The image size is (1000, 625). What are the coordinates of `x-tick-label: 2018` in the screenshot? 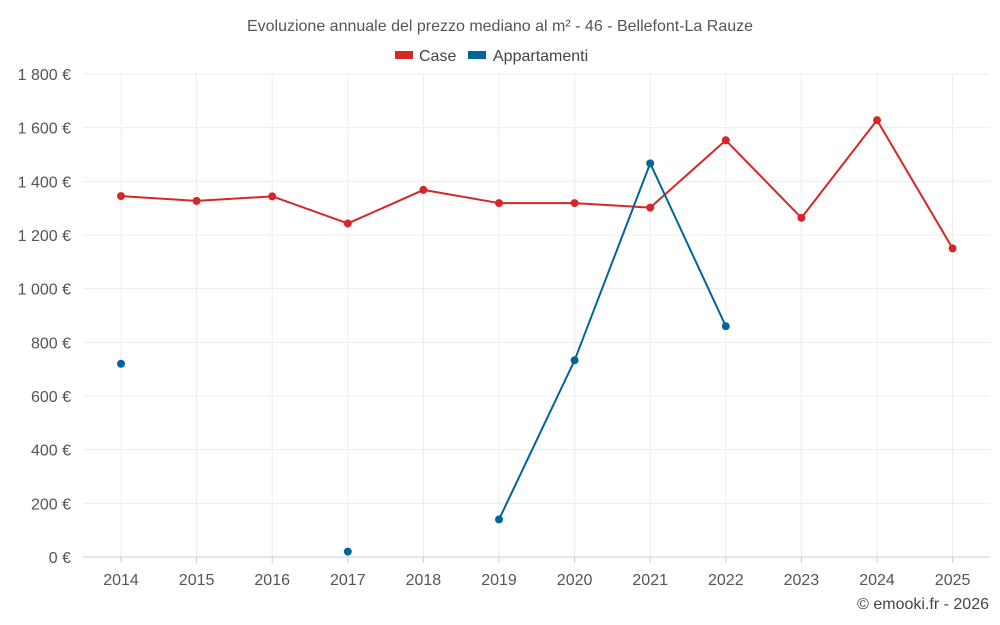 It's located at (424, 580).